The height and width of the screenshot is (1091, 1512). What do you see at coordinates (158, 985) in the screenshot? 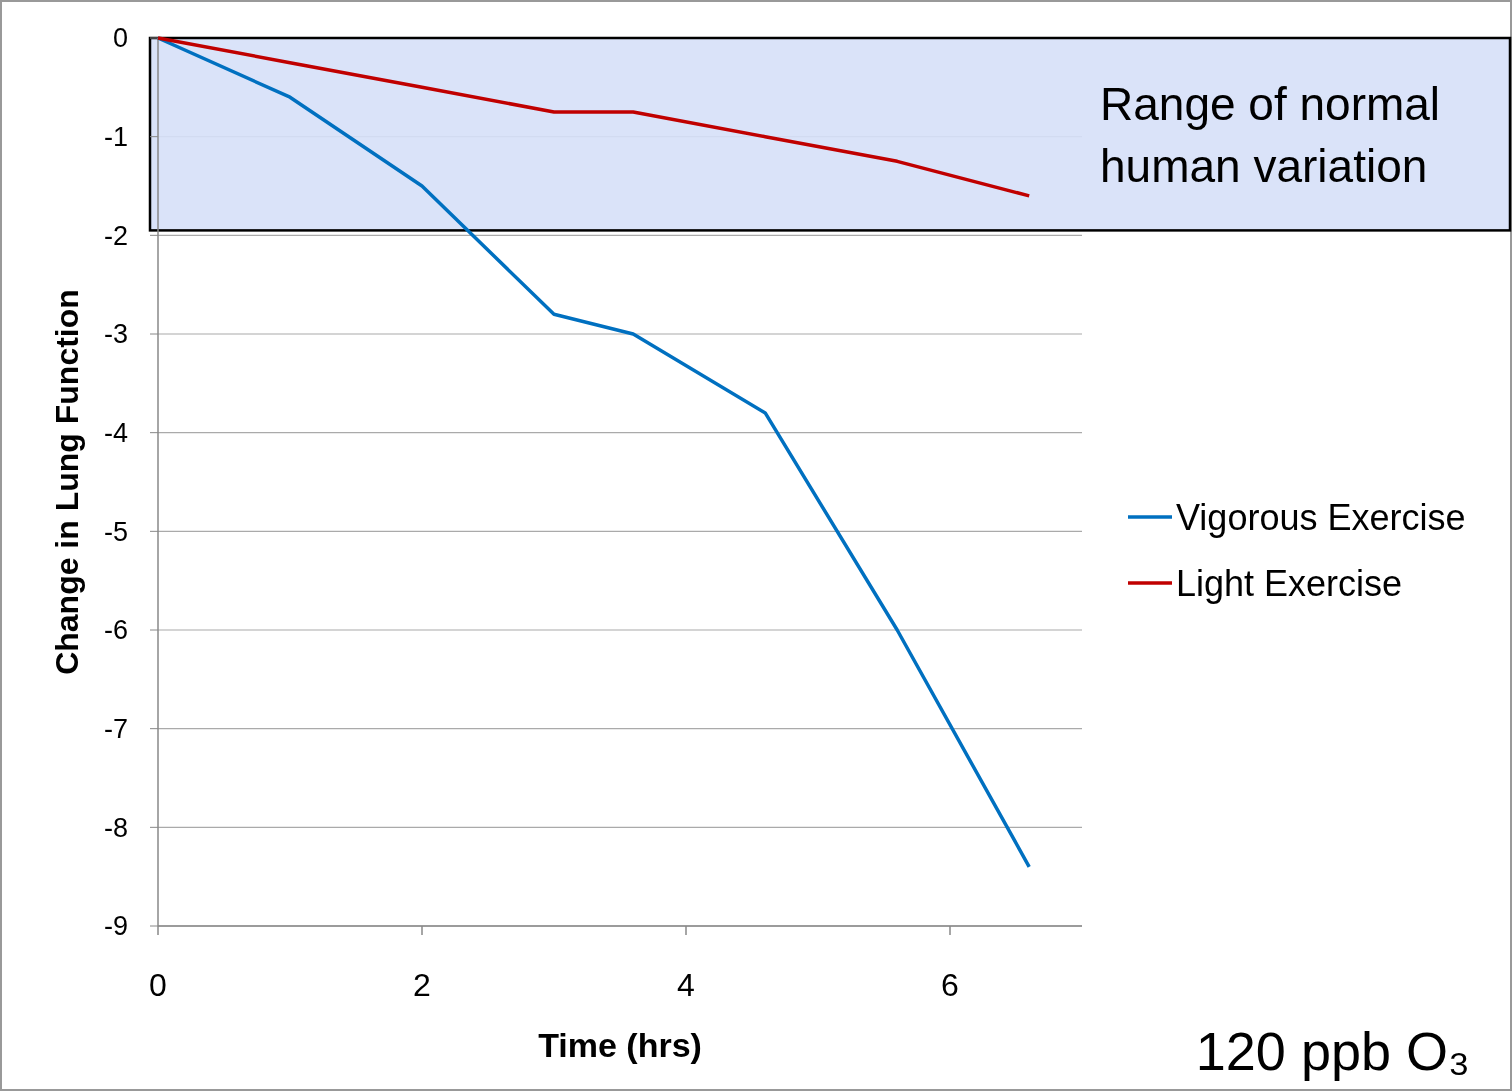
I see `x-tick-label: 0` at bounding box center [158, 985].